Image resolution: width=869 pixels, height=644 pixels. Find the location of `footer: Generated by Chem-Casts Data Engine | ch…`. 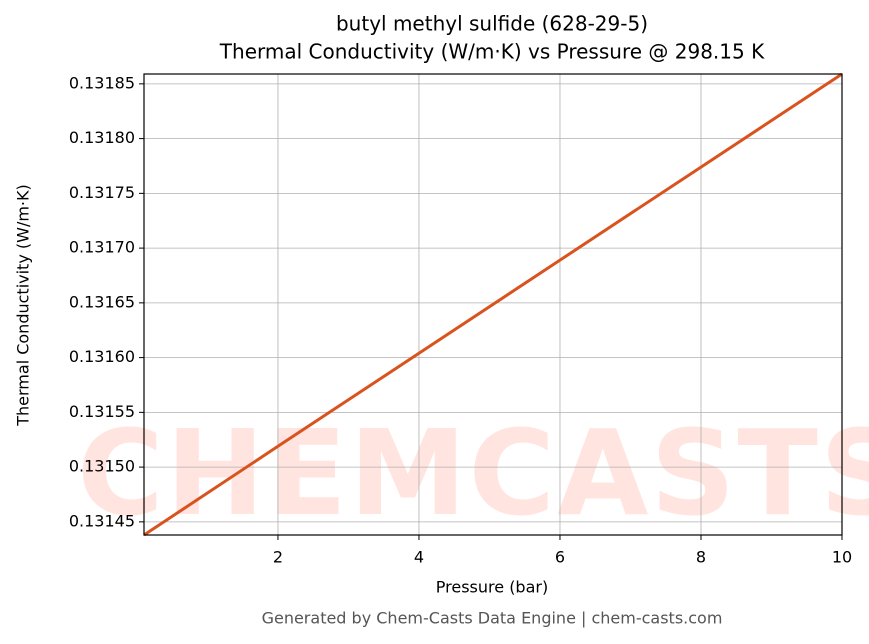

footer: Generated by Chem-Casts Data Engine | ch… is located at coordinates (492, 618).